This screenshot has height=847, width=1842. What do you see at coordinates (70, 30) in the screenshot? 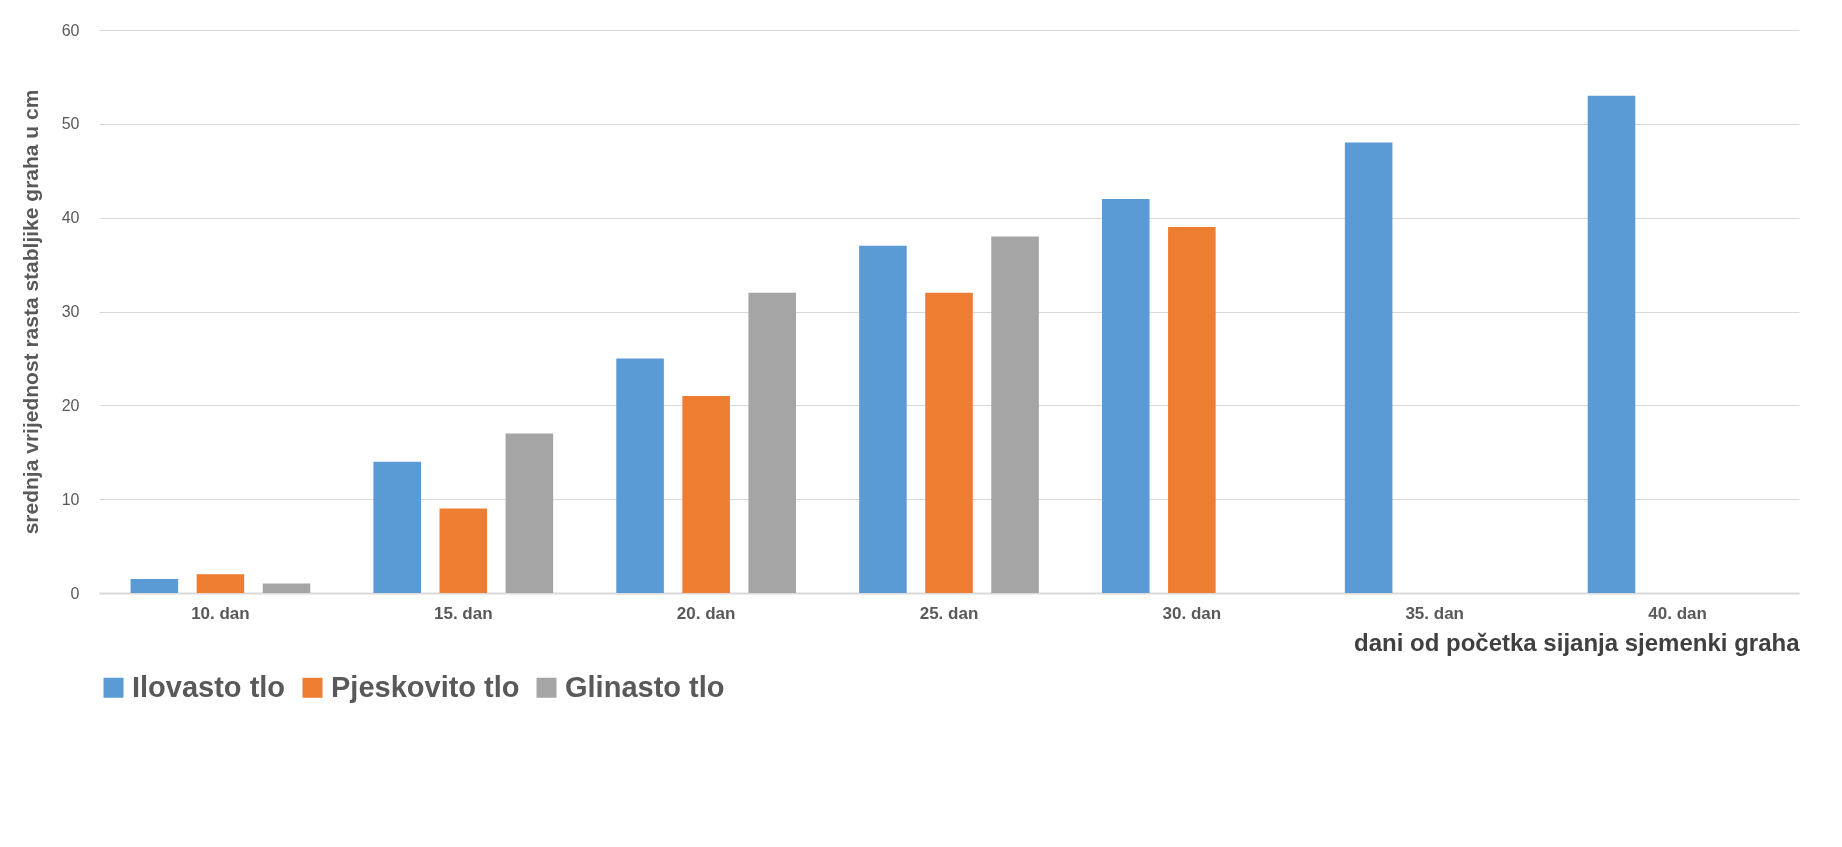
I see `y-tick-label: 60` at bounding box center [70, 30].